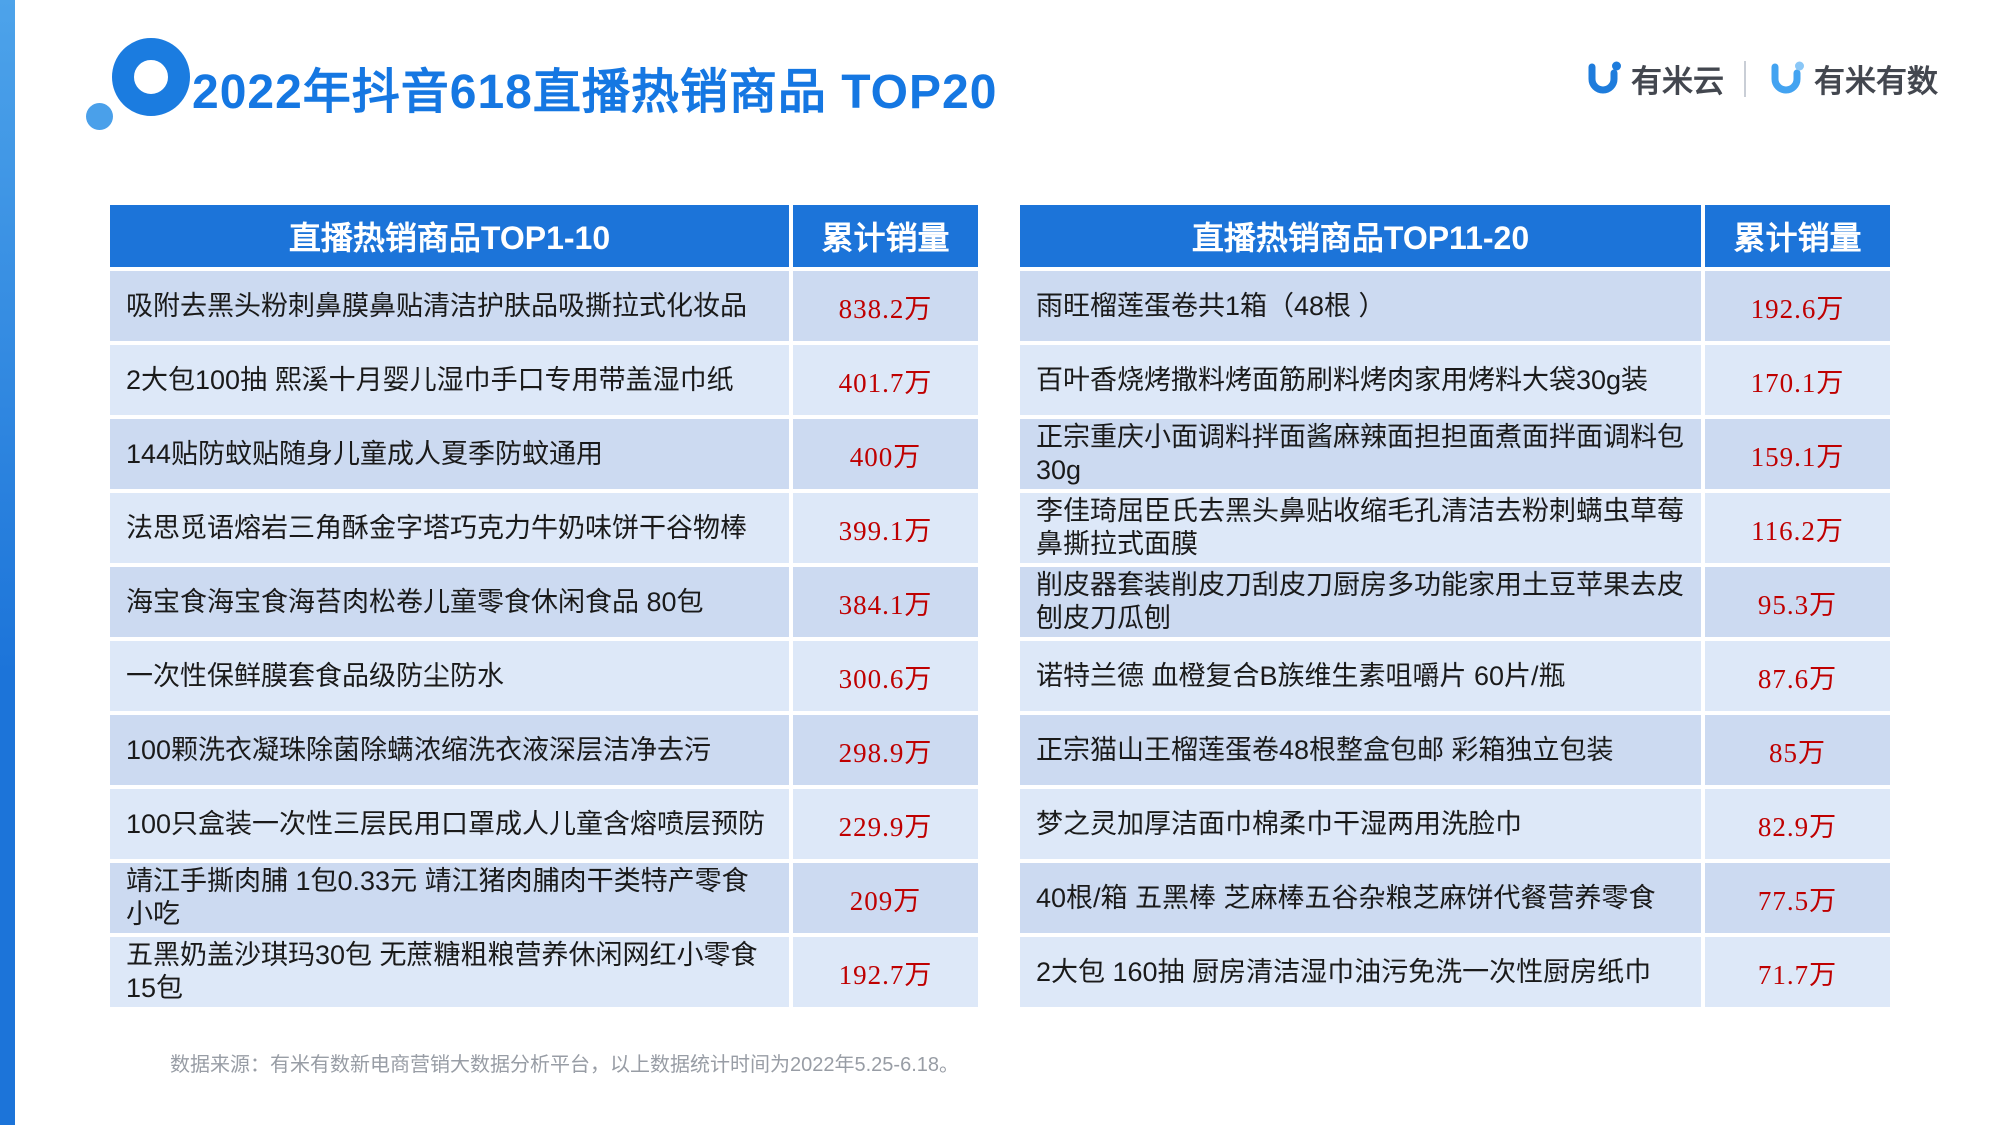  Describe the element at coordinates (1876, 81) in the screenshot. I see `brand-youmiyoushu-label: 有米有数` at that location.